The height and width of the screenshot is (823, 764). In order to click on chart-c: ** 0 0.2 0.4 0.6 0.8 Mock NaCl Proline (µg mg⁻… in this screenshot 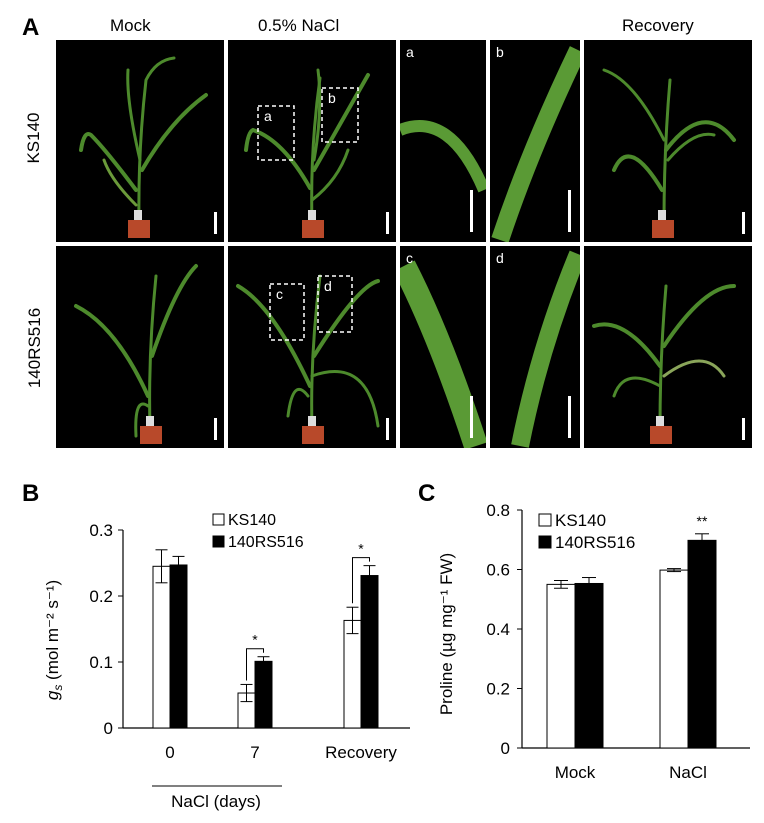, I will do `click(593, 641)`.